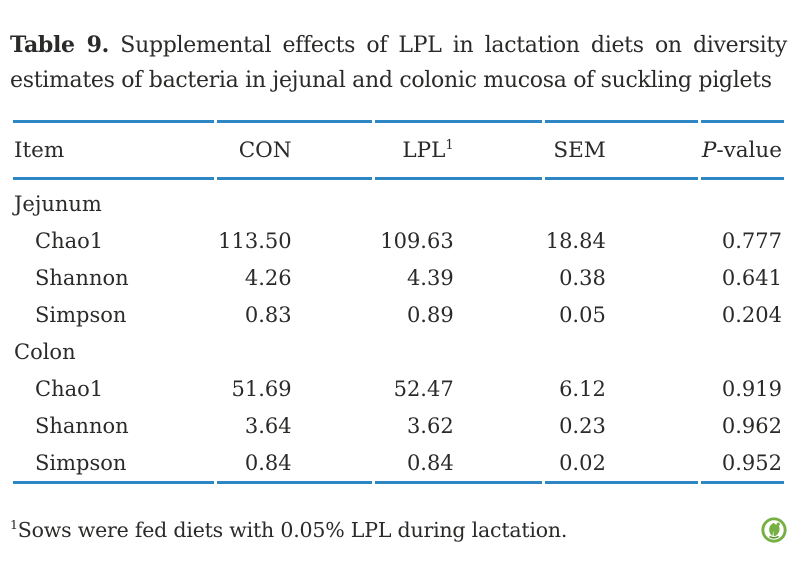 This screenshot has width=801, height=562. Describe the element at coordinates (60, 45) in the screenshot. I see `table-caption-label: Table 9.` at that location.